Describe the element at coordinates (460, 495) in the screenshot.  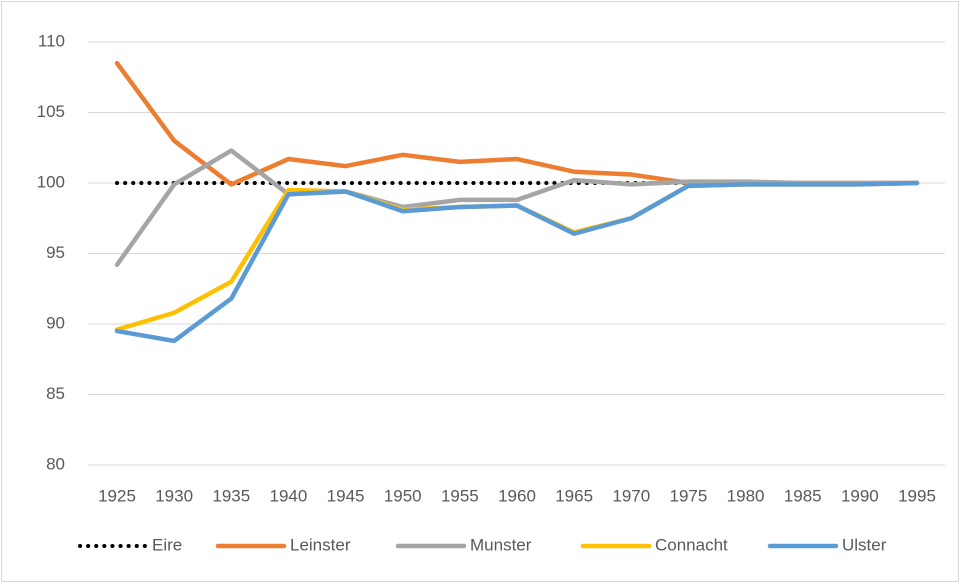
I see `x-tick-label: 1955` at that location.